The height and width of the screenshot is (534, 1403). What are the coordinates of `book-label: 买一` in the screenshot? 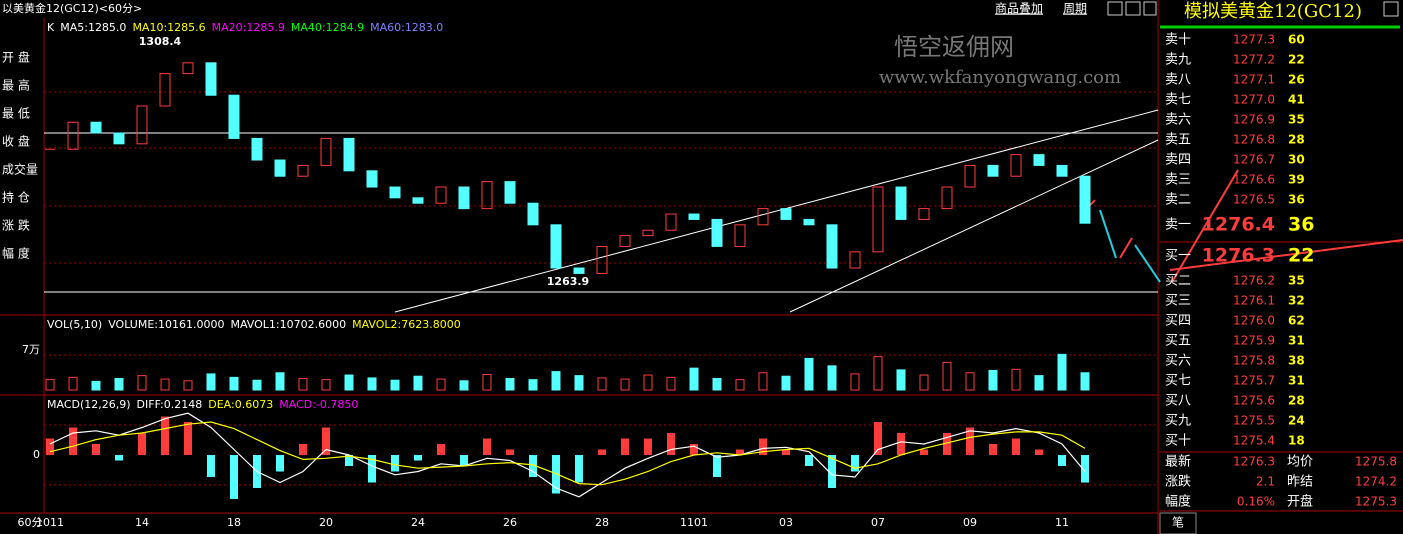 It's located at (1178, 256).